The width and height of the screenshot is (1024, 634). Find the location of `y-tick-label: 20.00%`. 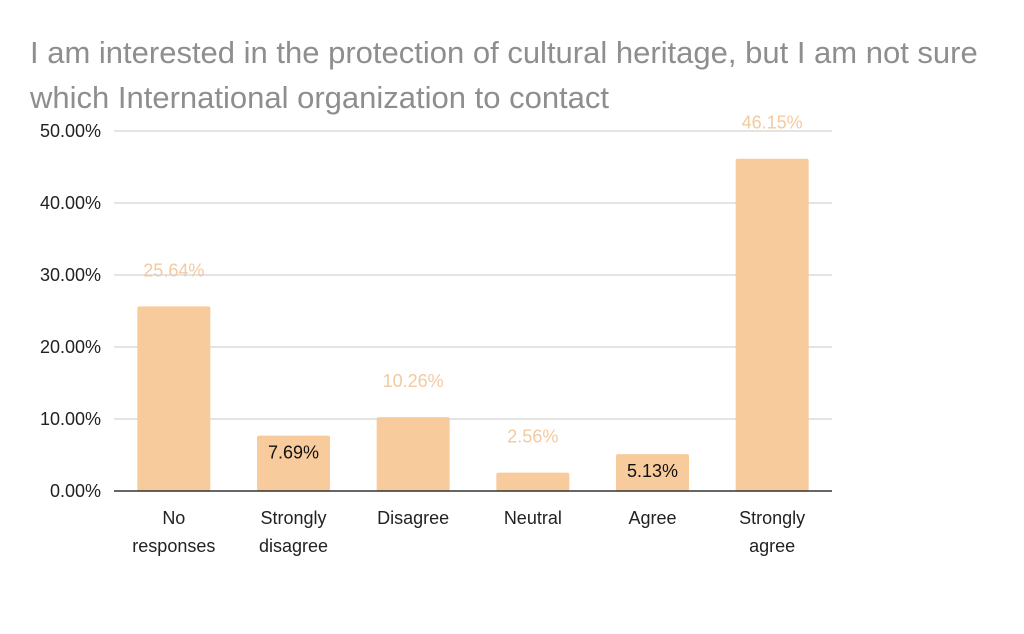

y-tick-label: 20.00% is located at coordinates (70, 347).